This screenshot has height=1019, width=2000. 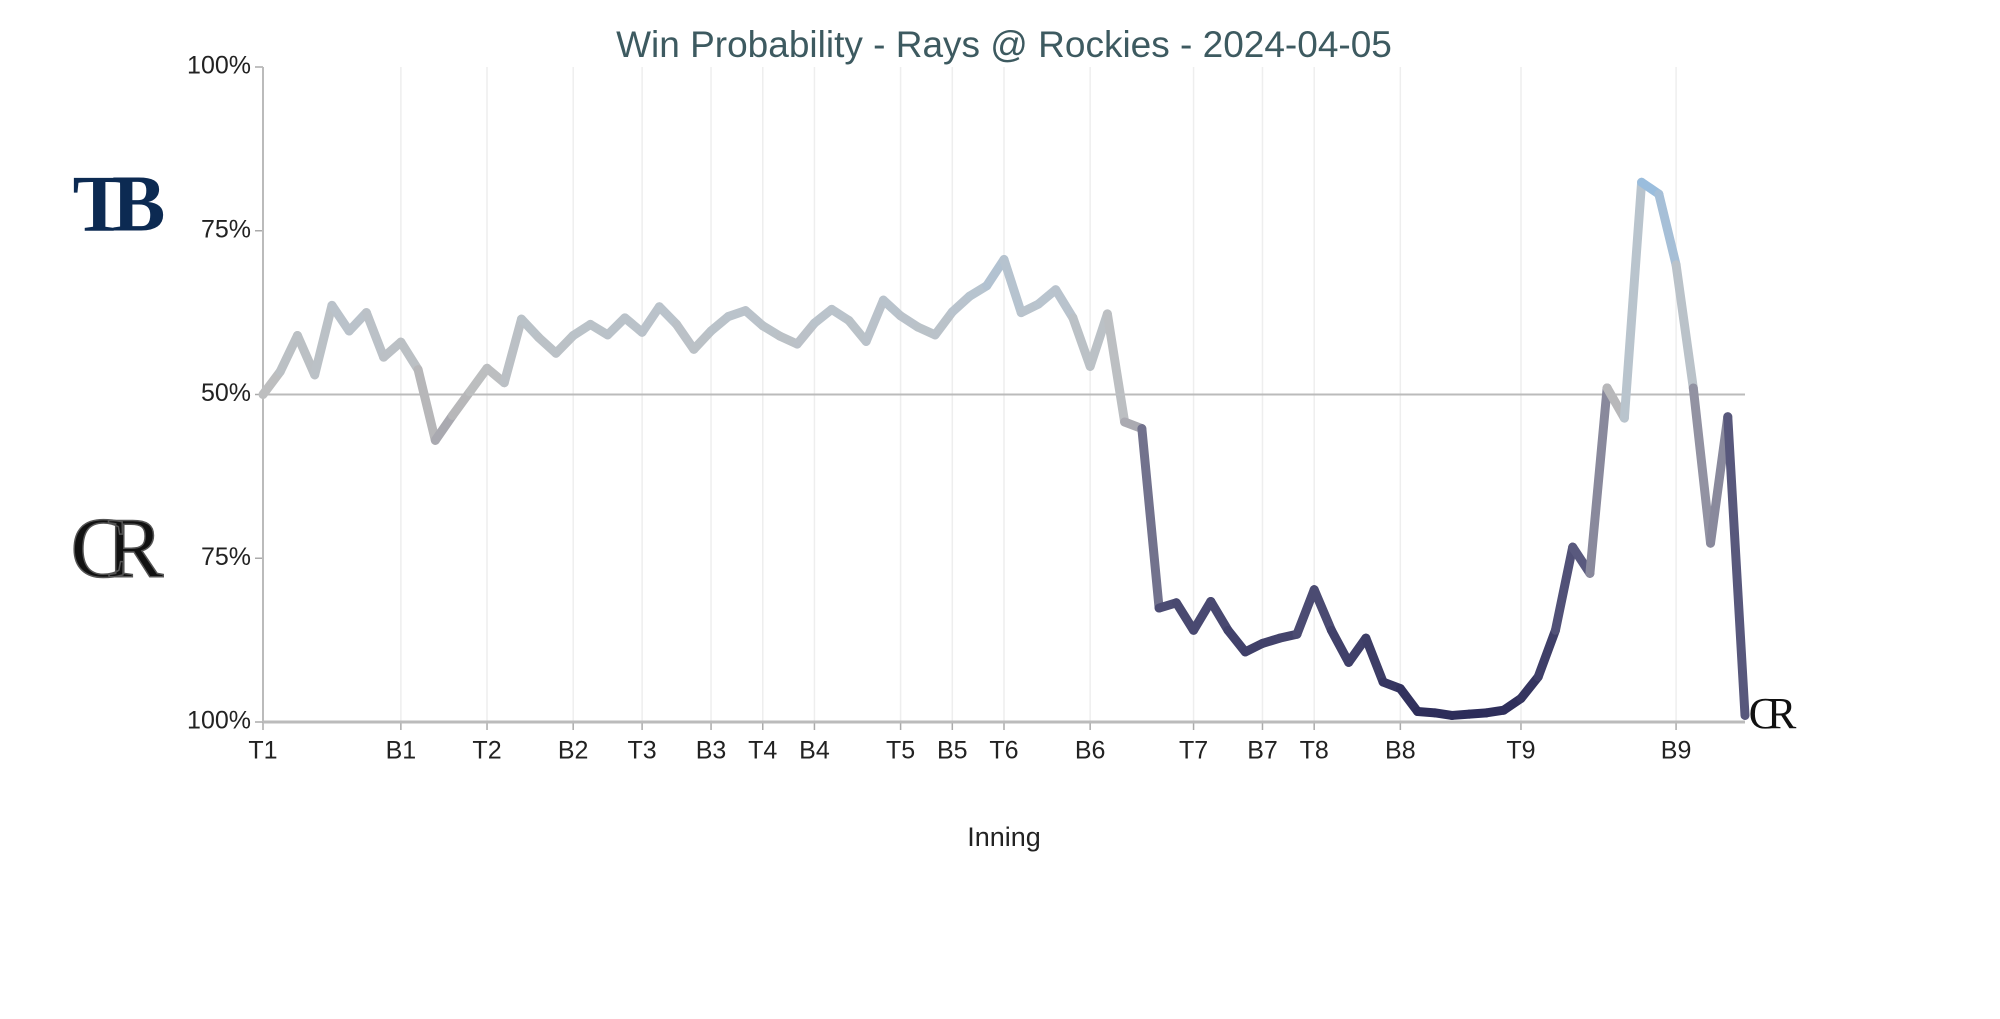 What do you see at coordinates (1520, 751) in the screenshot?
I see `x-tick-label: T9` at bounding box center [1520, 751].